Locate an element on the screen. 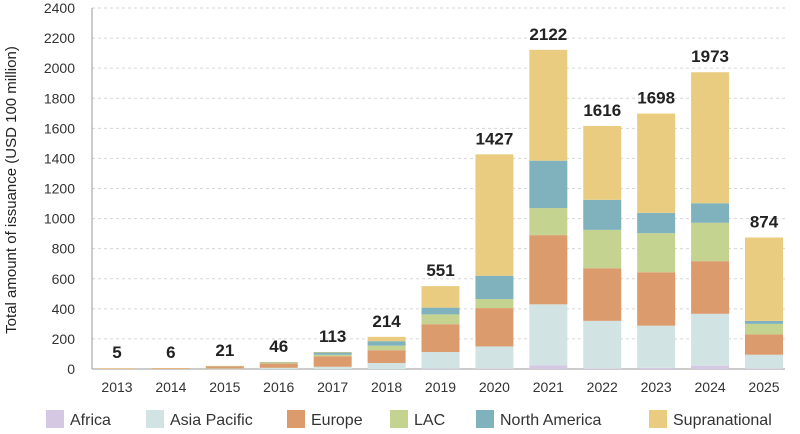 Image resolution: width=800 pixels, height=434 pixels. total-label: 46 is located at coordinates (278, 346).